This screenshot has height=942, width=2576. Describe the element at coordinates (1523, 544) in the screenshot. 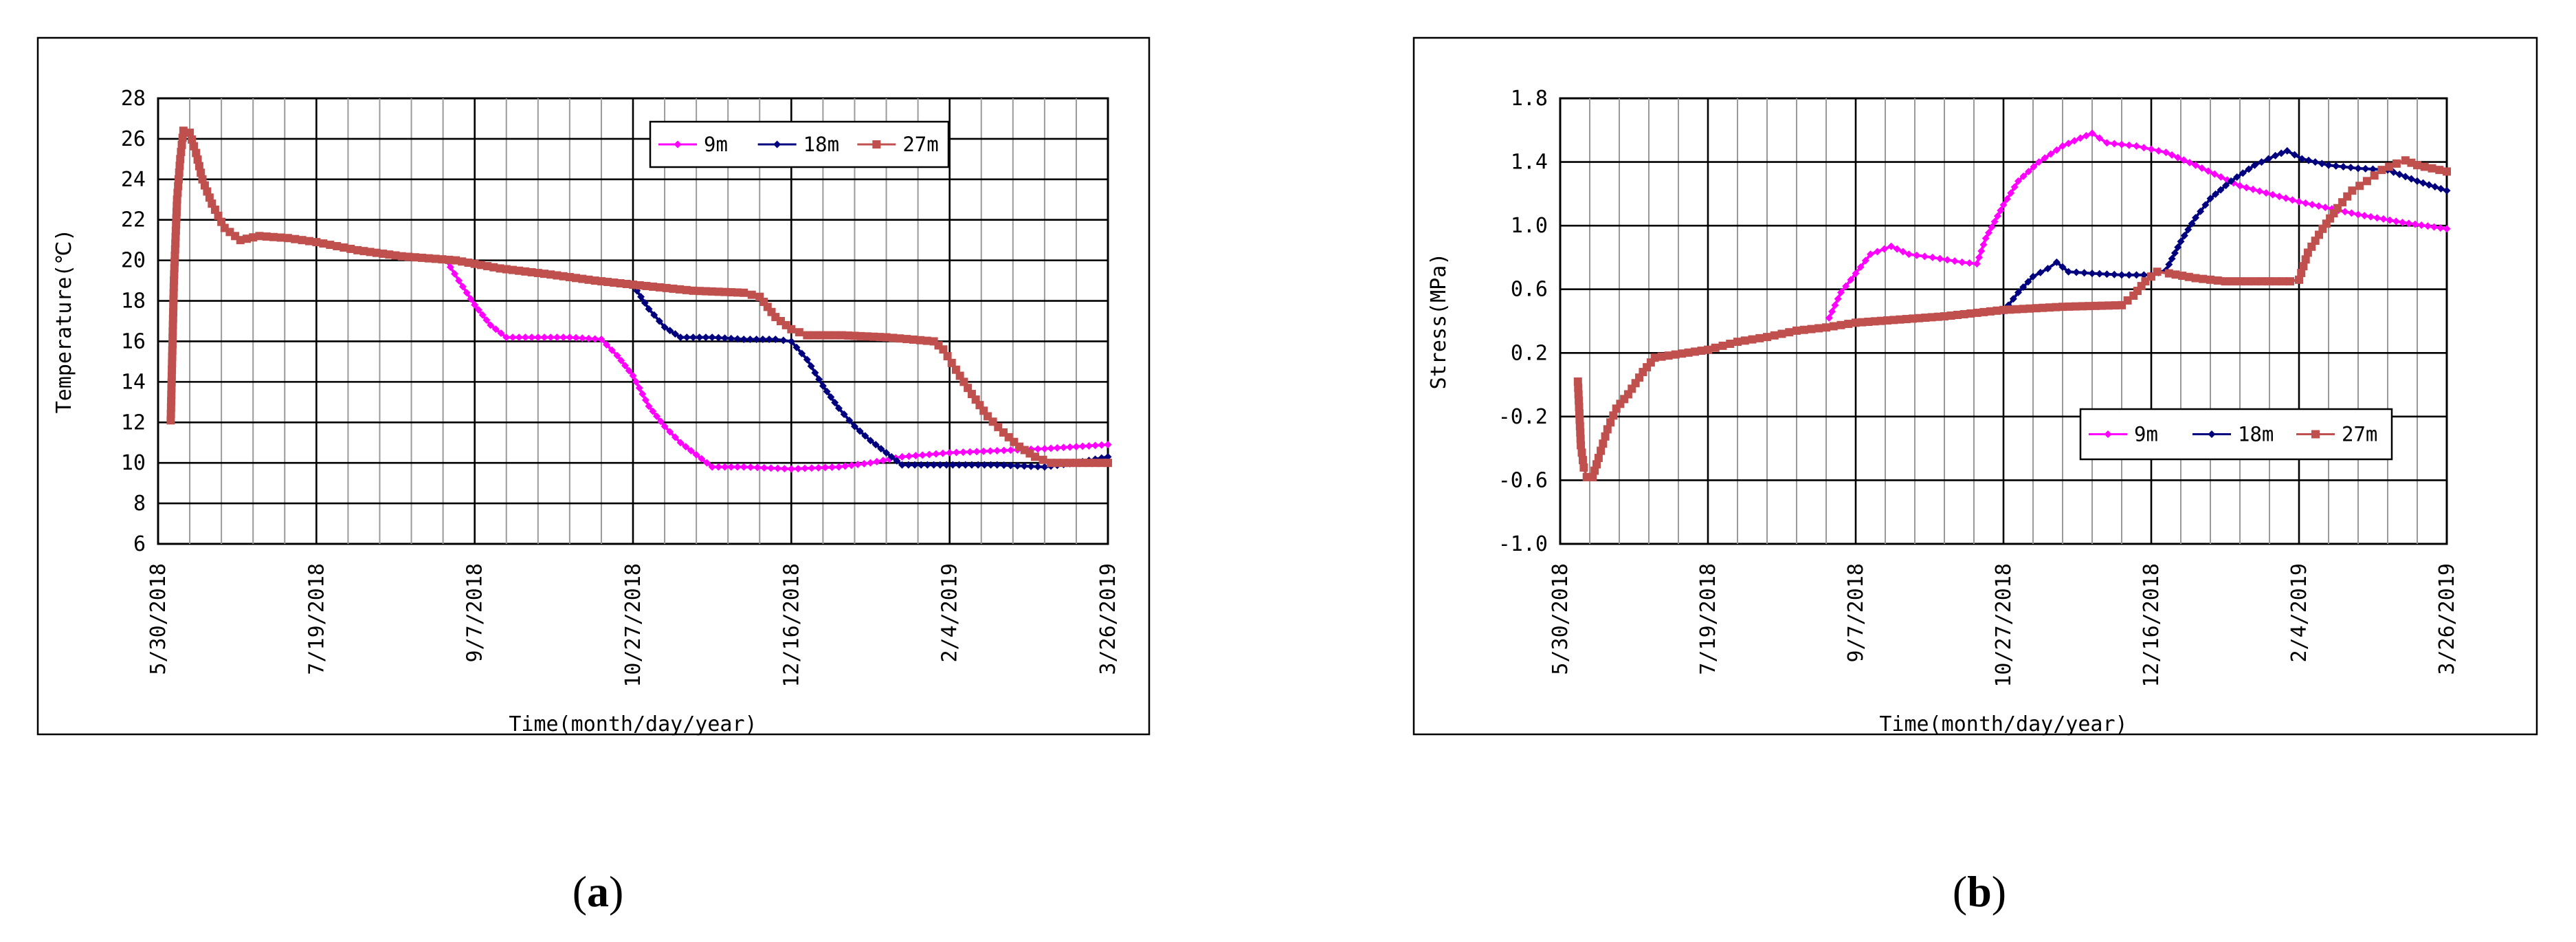

I see `y-tick-label: -1.0` at that location.